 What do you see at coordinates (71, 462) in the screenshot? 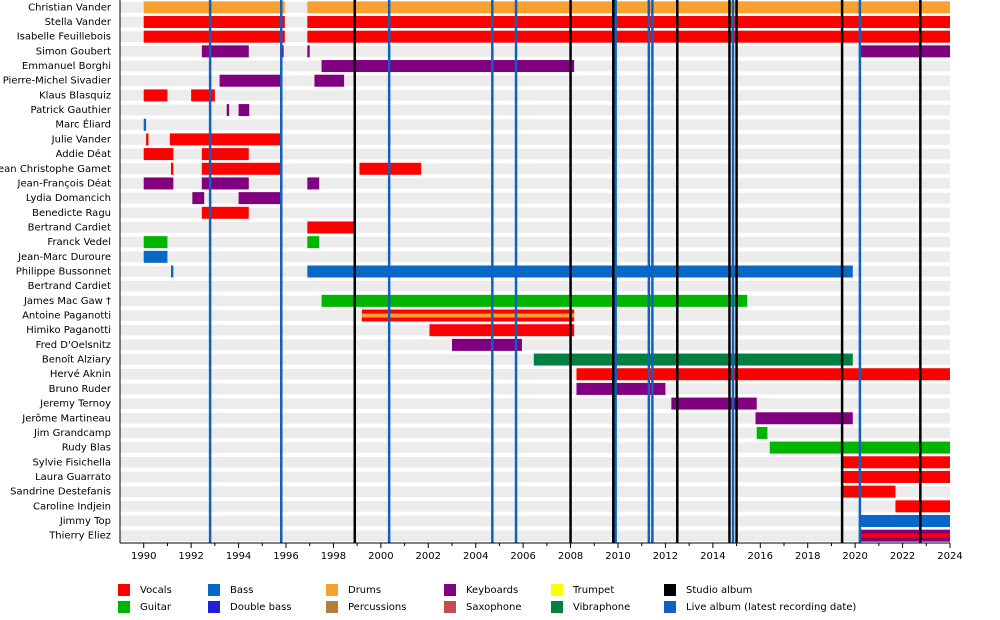
I see `member-name: Sylvie Fisichella` at bounding box center [71, 462].